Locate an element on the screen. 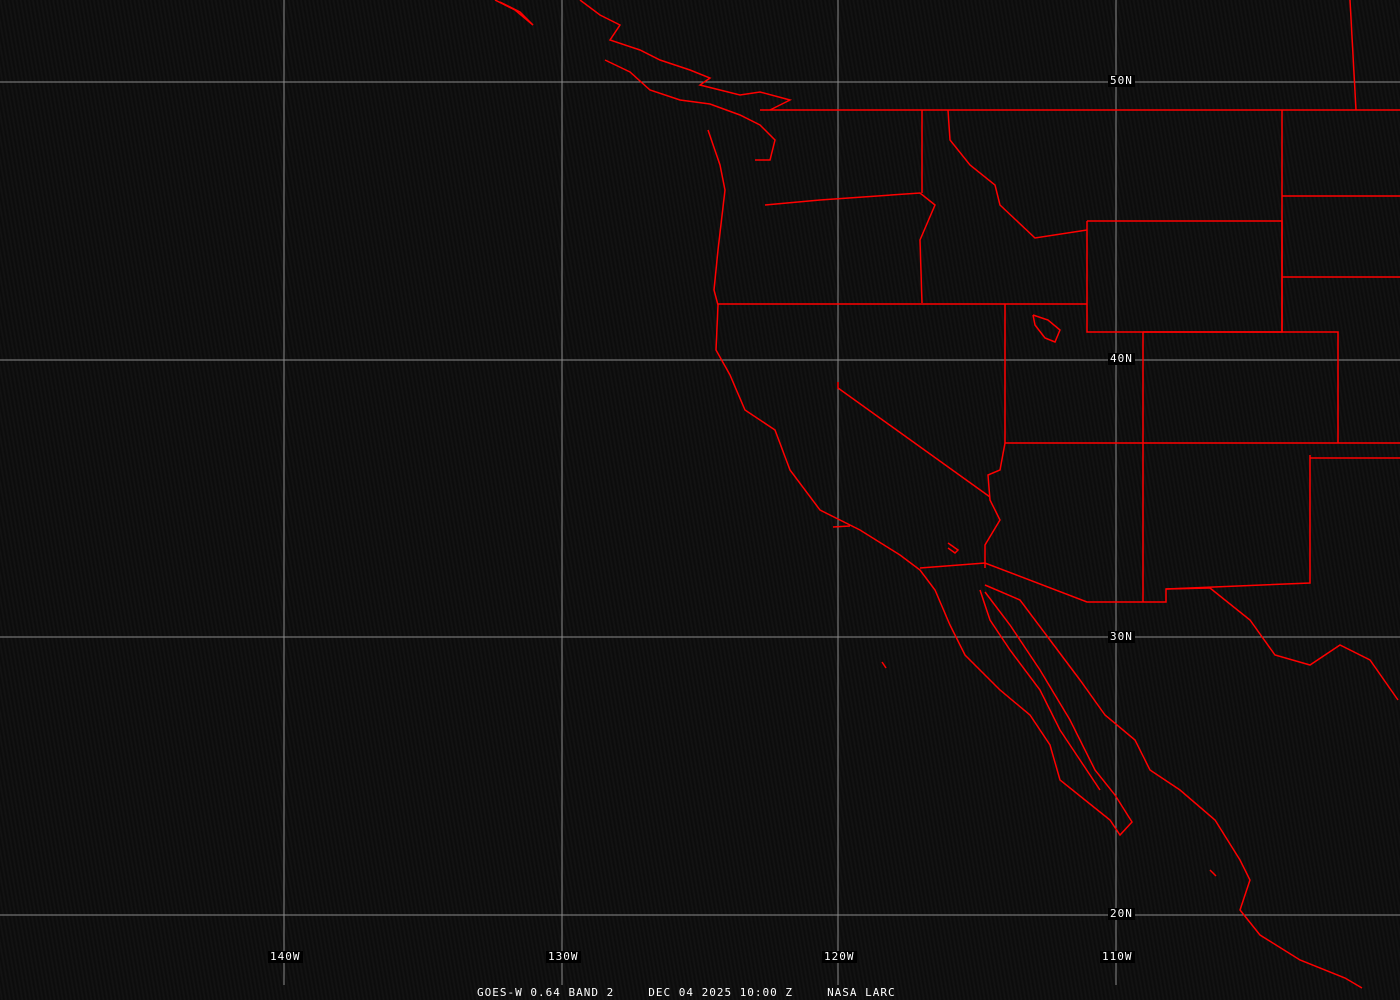 This screenshot has height=1000, width=1400. image-datetime: DEC 04 2025 10:00 Z is located at coordinates (721, 992).